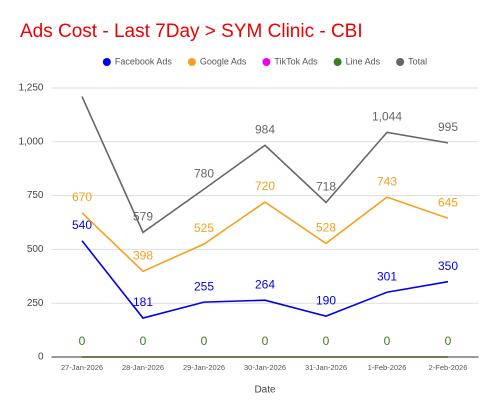 The image size is (500, 415). I want to click on legend-label: Line Ads, so click(363, 61).